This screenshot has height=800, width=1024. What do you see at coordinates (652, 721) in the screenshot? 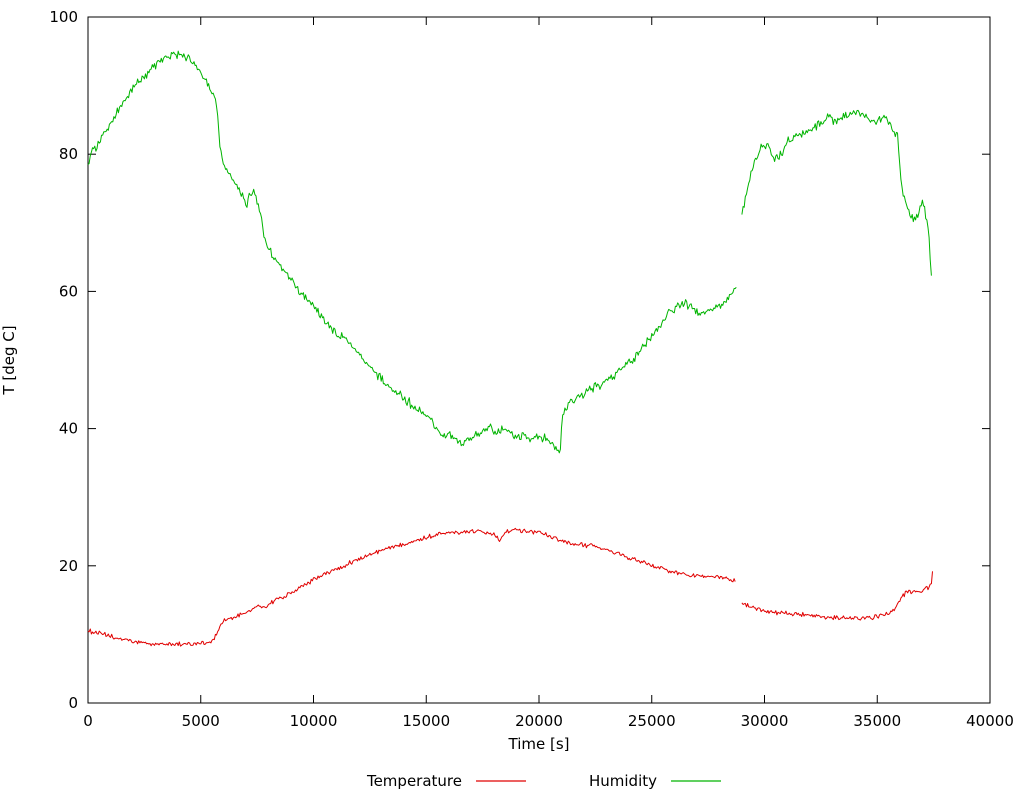
I see `x-tick-label: 25000` at bounding box center [652, 721].